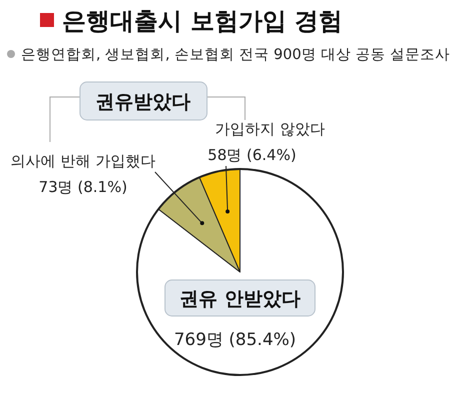 The image size is (473, 397). I want to click on chart-subtitle: 은행연합회, 생보협회, 손보협회 전국 900명 대상 공동 설문조사, so click(235, 55).